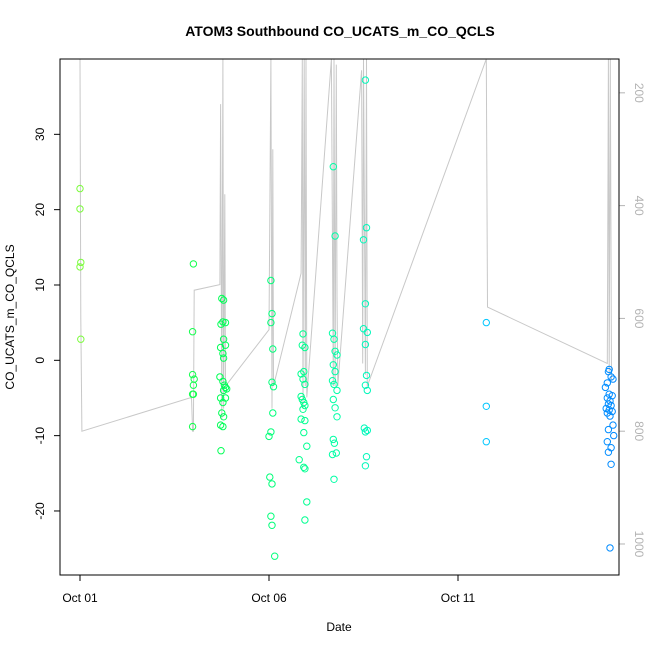  Describe the element at coordinates (40, 436) in the screenshot. I see `y-tick-label: -10` at that location.